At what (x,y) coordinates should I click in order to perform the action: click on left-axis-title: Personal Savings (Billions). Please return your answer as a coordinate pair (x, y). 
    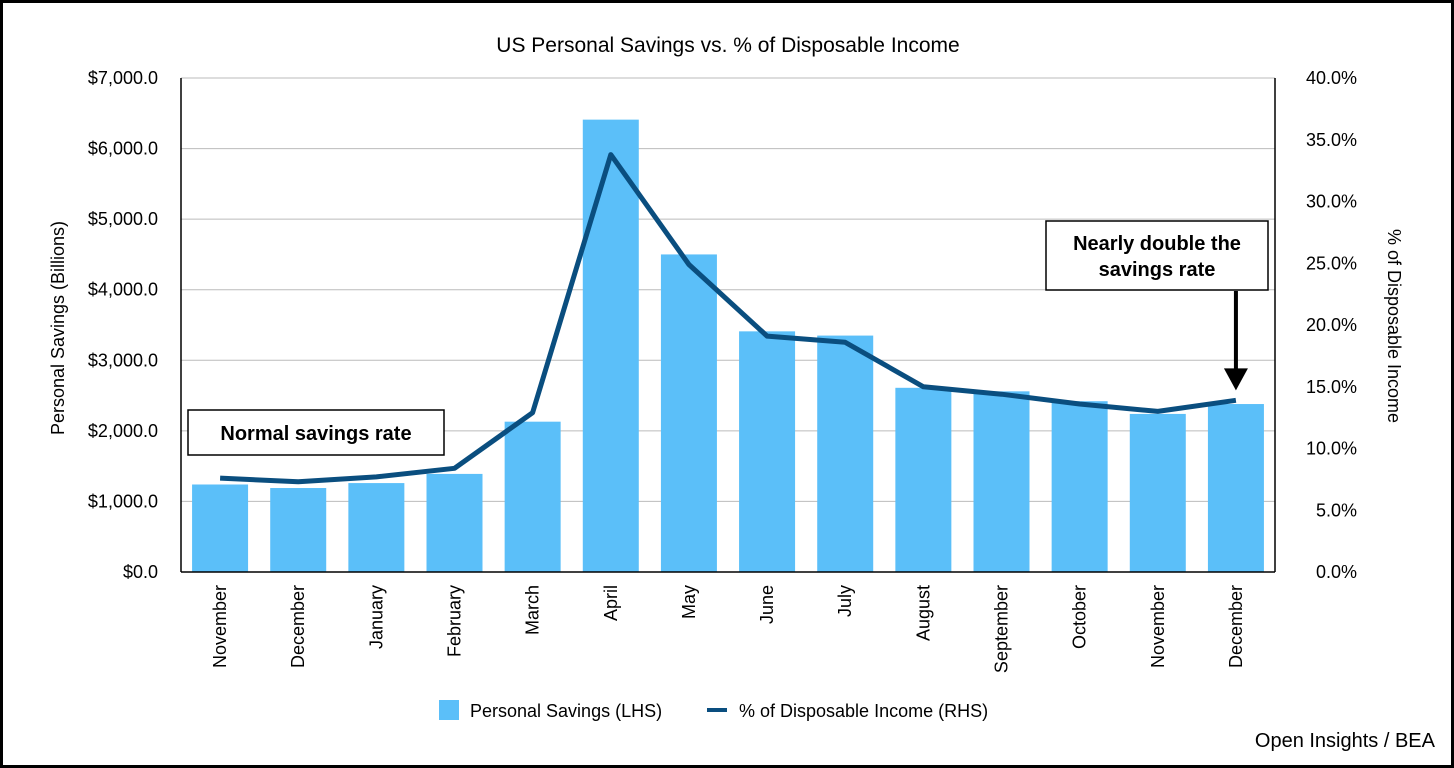
    Looking at the image, I should click on (58, 328).